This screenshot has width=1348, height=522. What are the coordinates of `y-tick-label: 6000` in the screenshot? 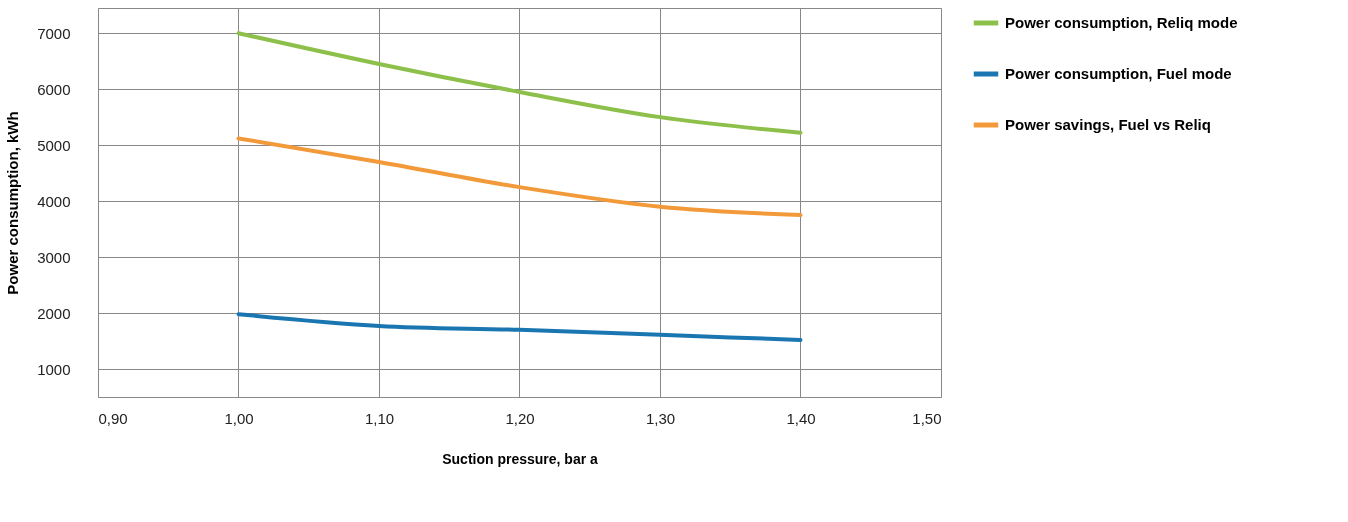 It's located at (54, 89).